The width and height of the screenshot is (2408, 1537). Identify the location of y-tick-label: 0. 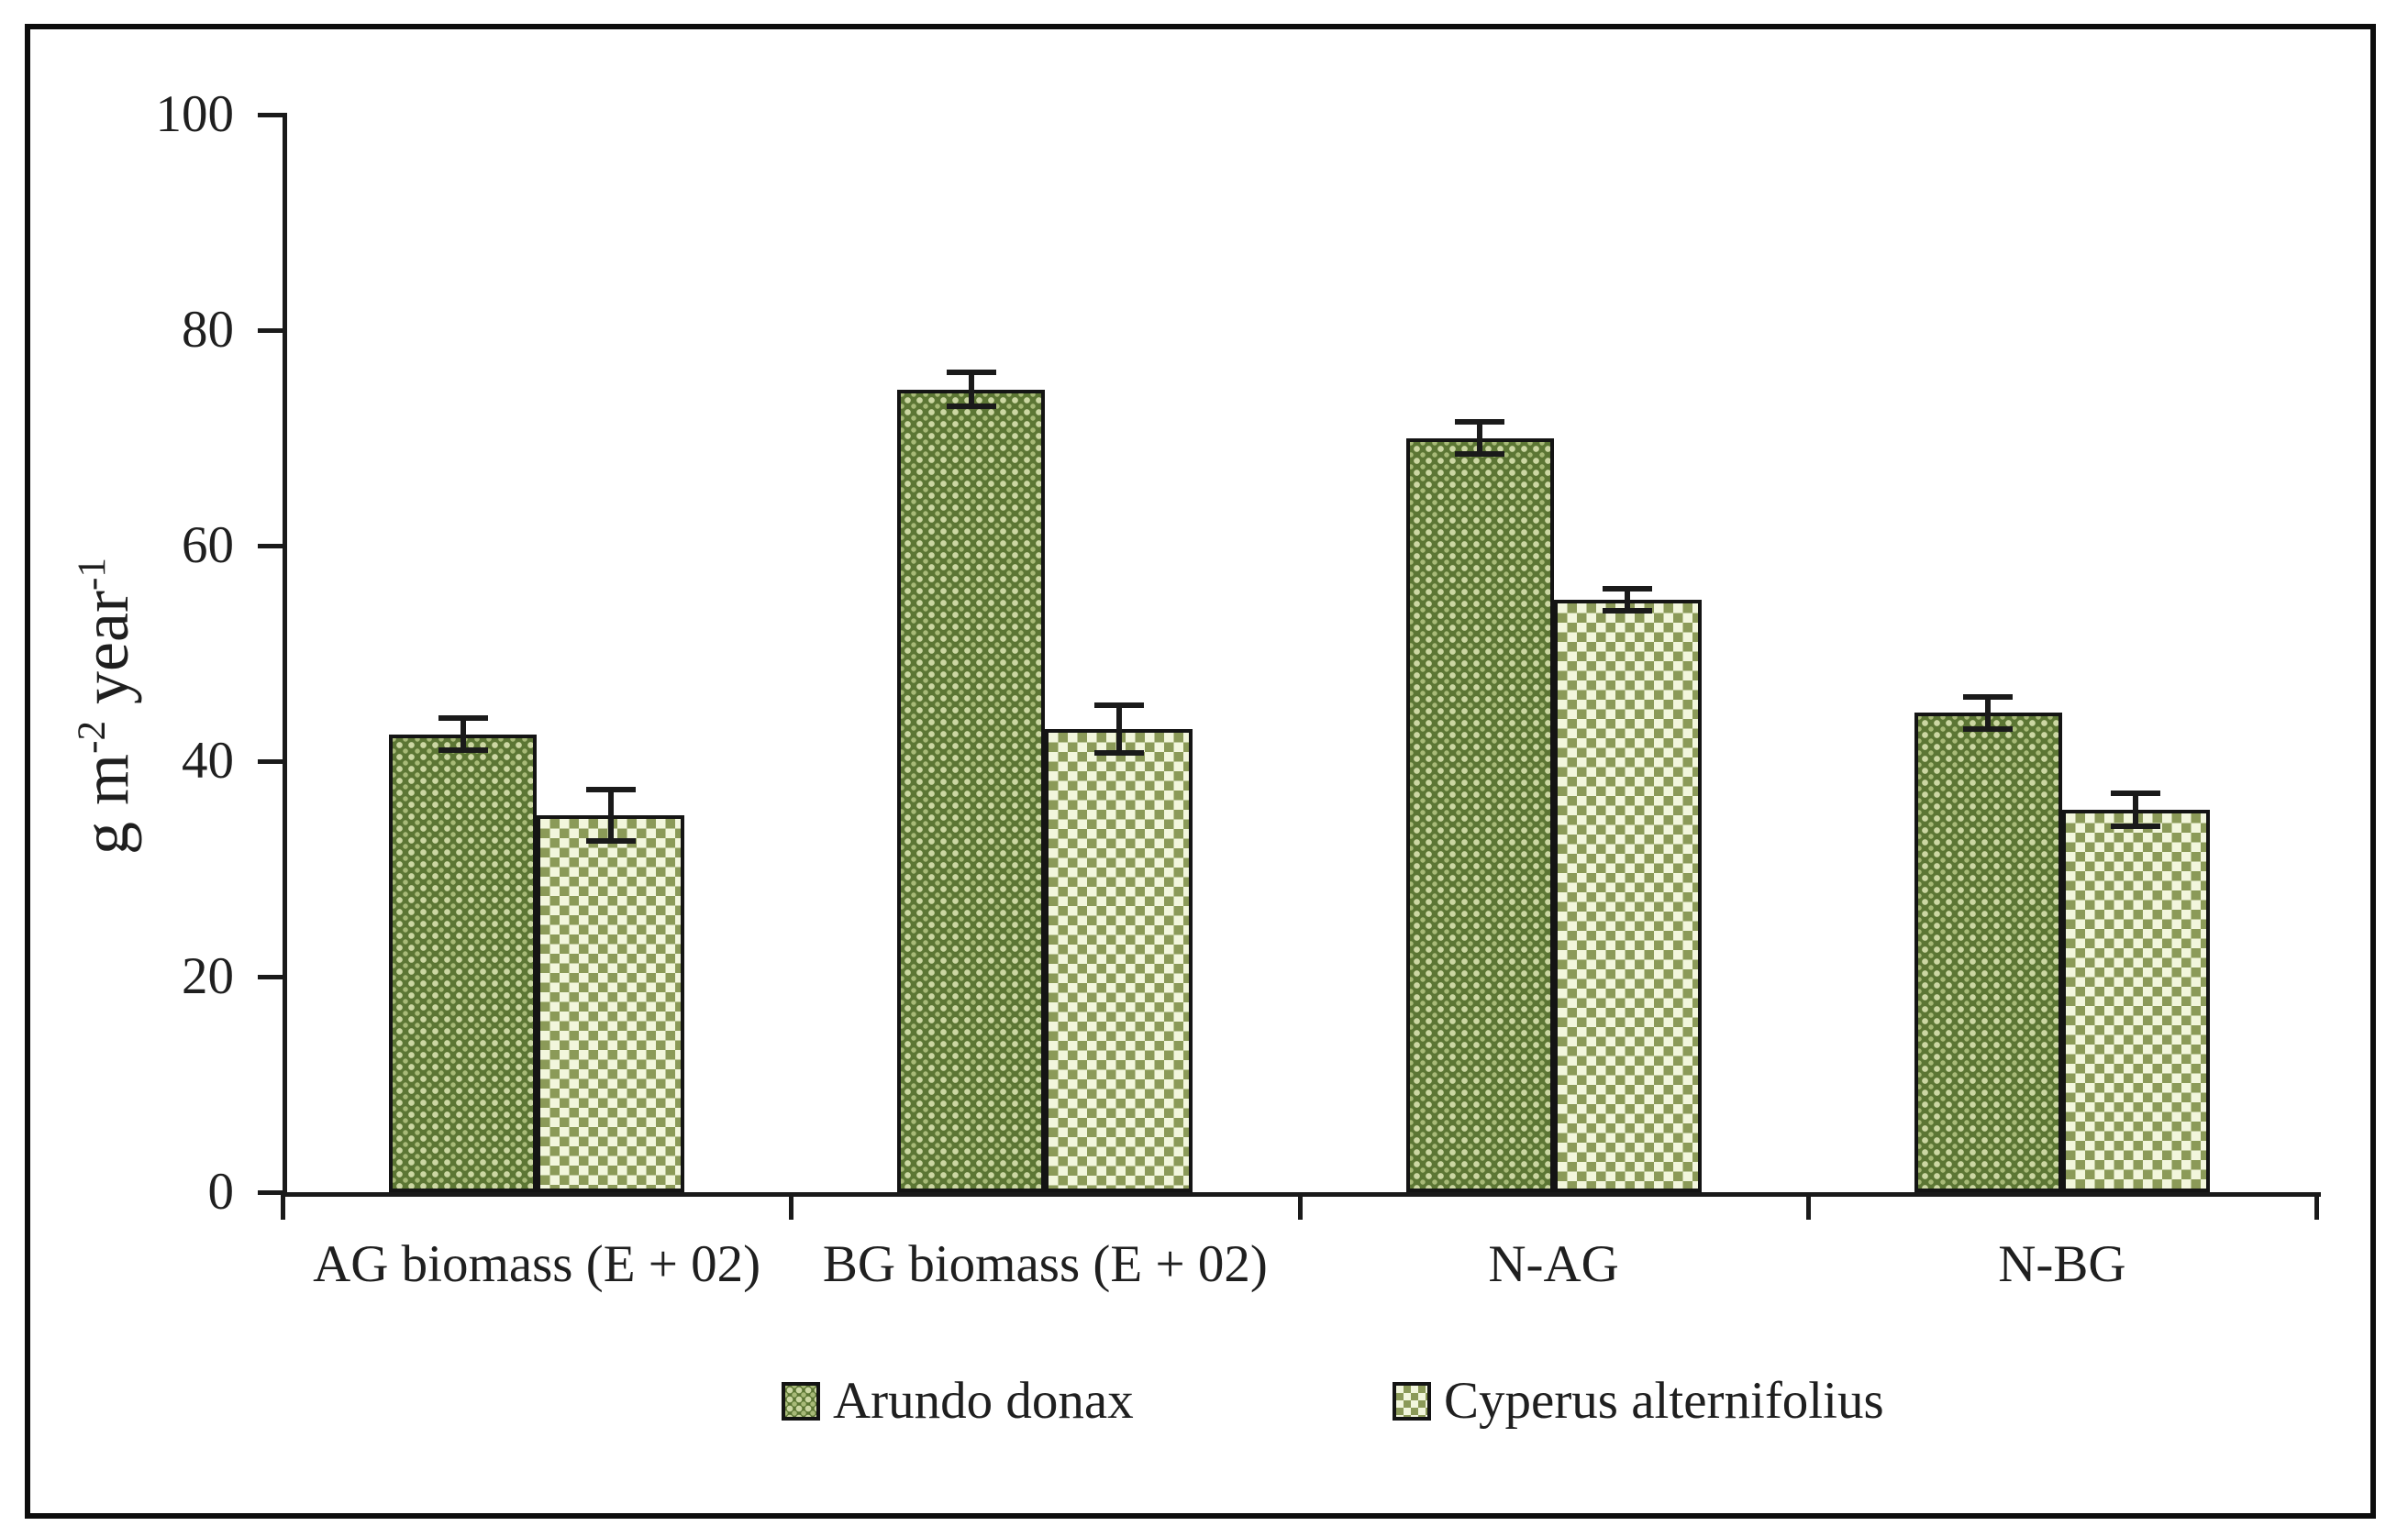
(221, 1192).